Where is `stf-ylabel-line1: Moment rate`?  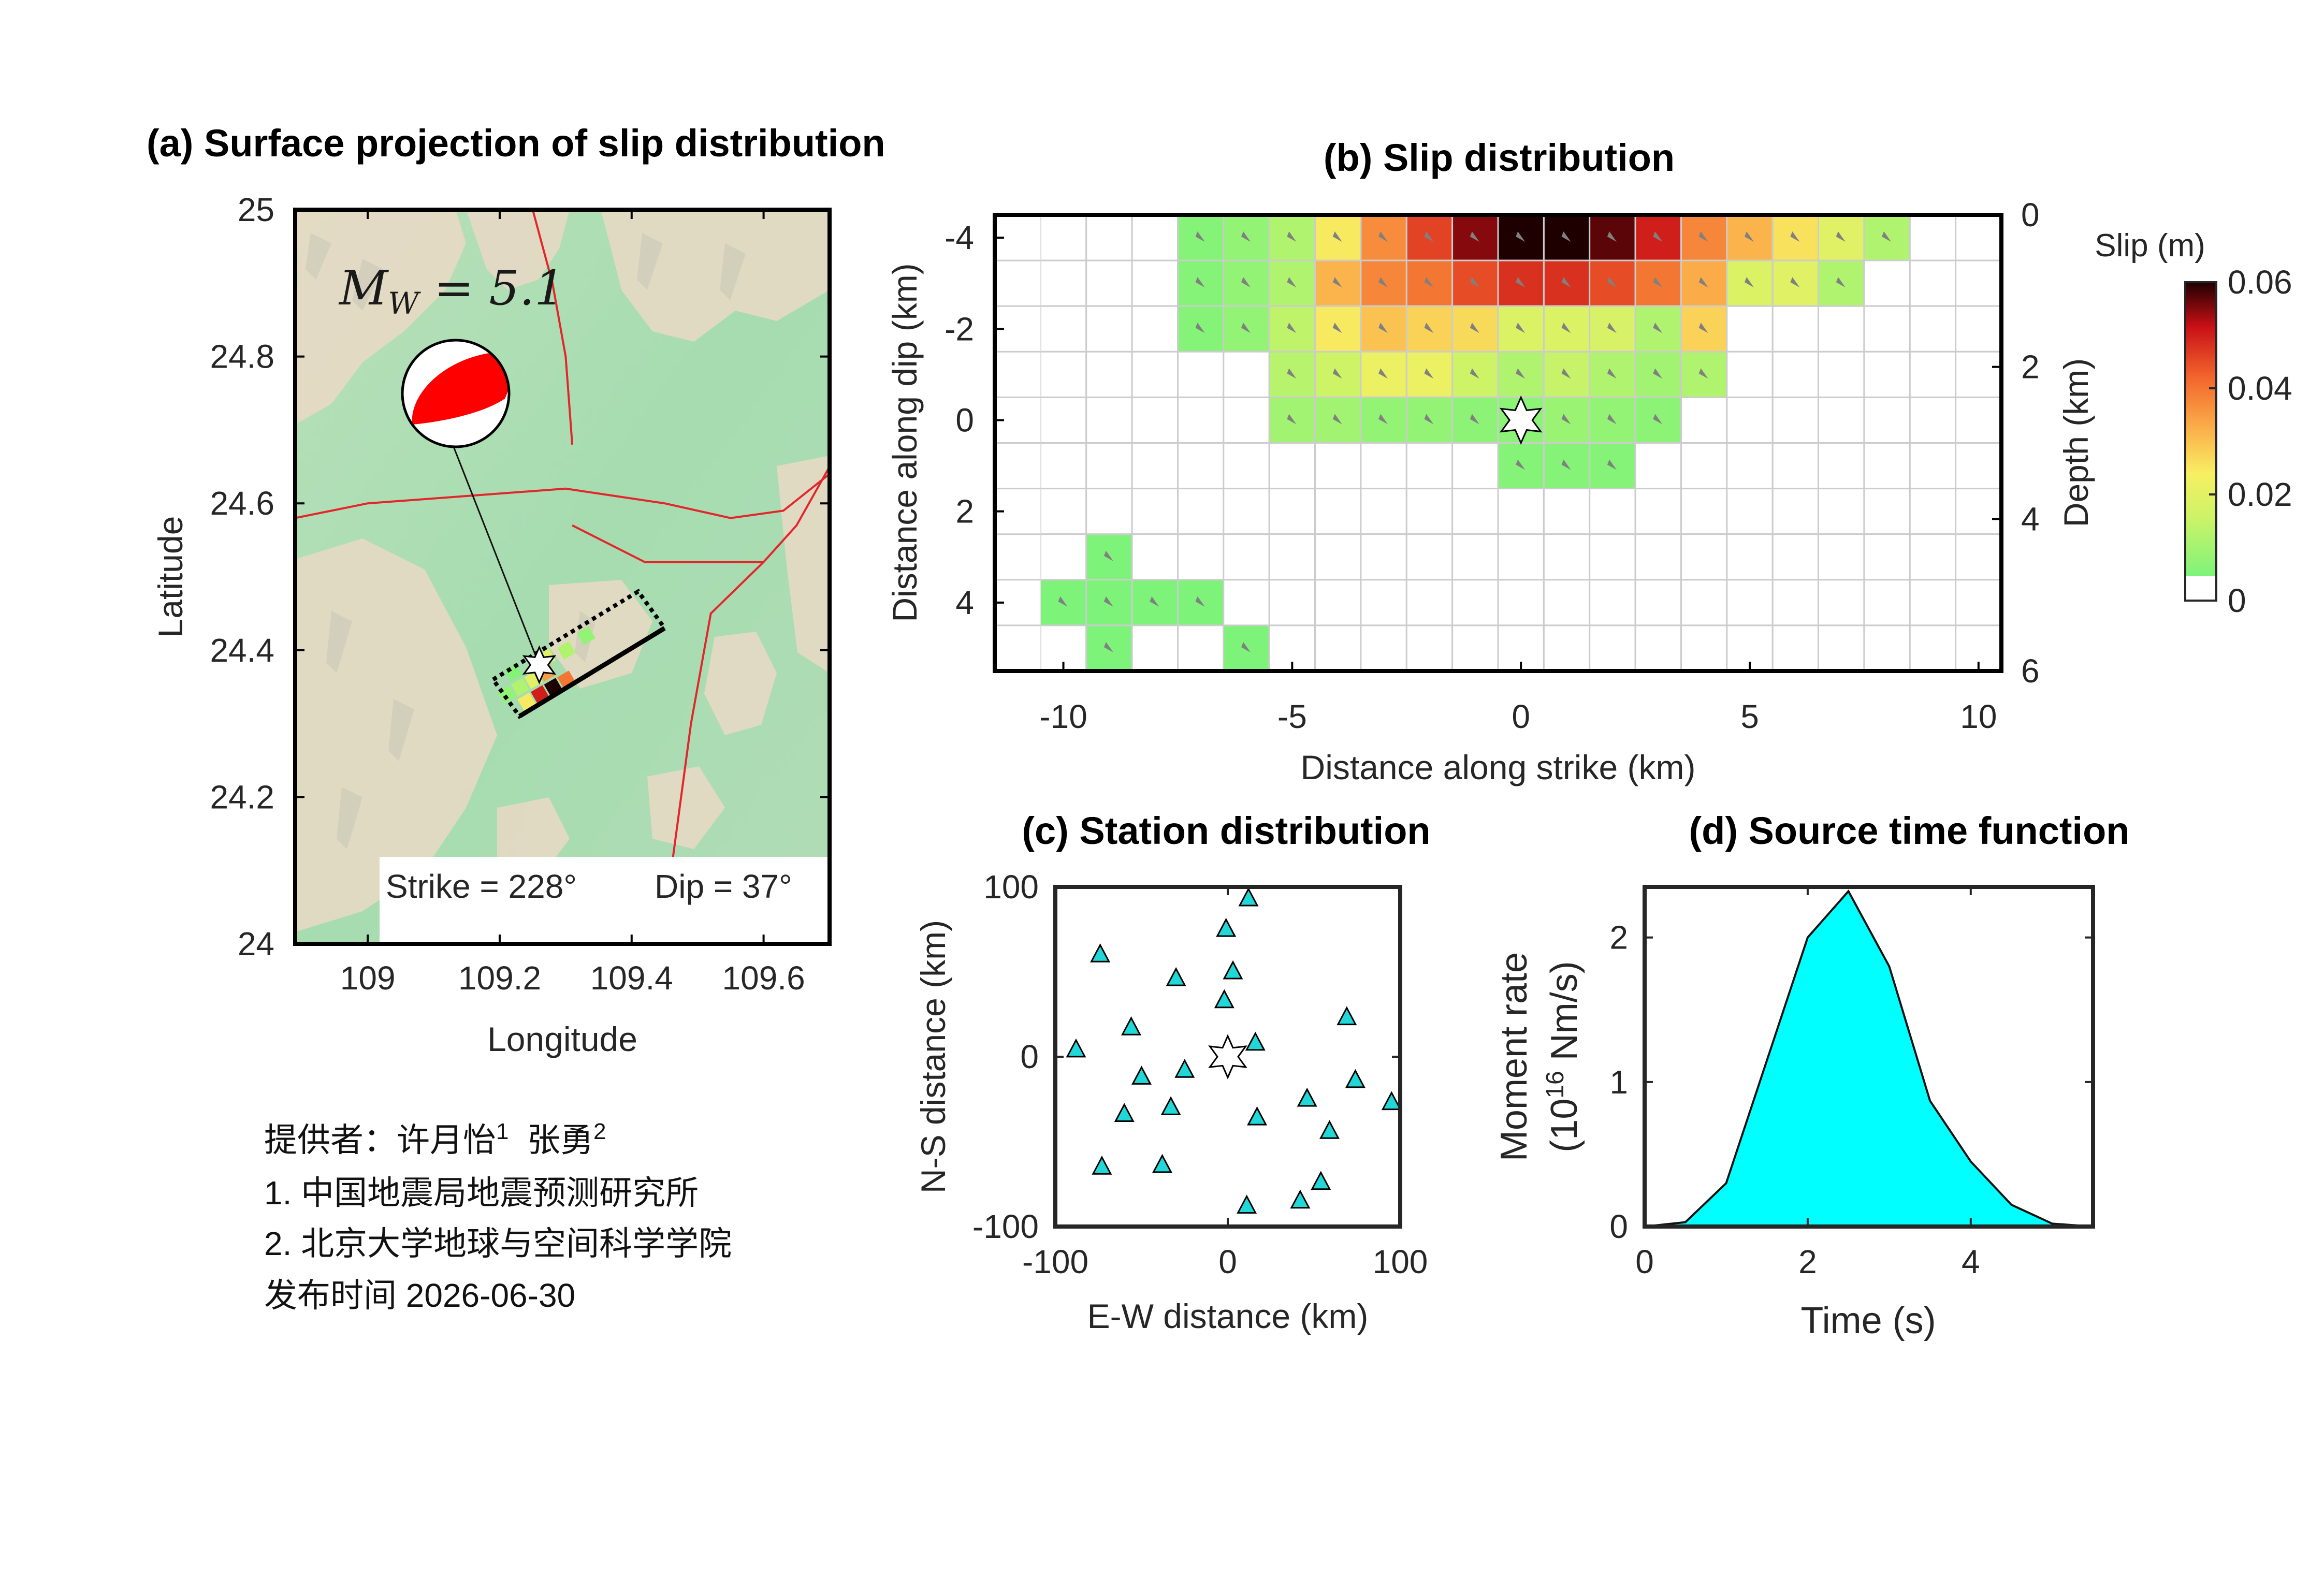 stf-ylabel-line1: Moment rate is located at coordinates (1514, 1056).